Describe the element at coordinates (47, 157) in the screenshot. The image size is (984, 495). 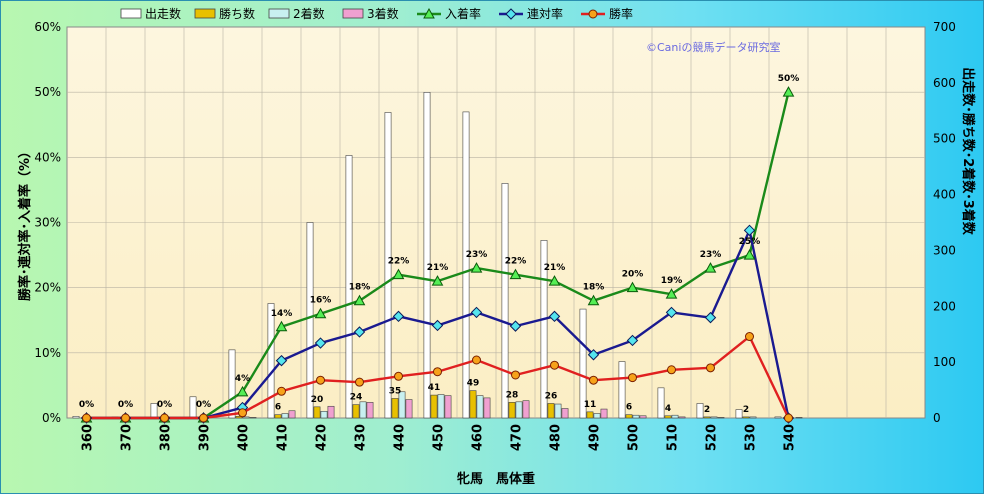
I see `y-left-tick-label: 40%` at that location.